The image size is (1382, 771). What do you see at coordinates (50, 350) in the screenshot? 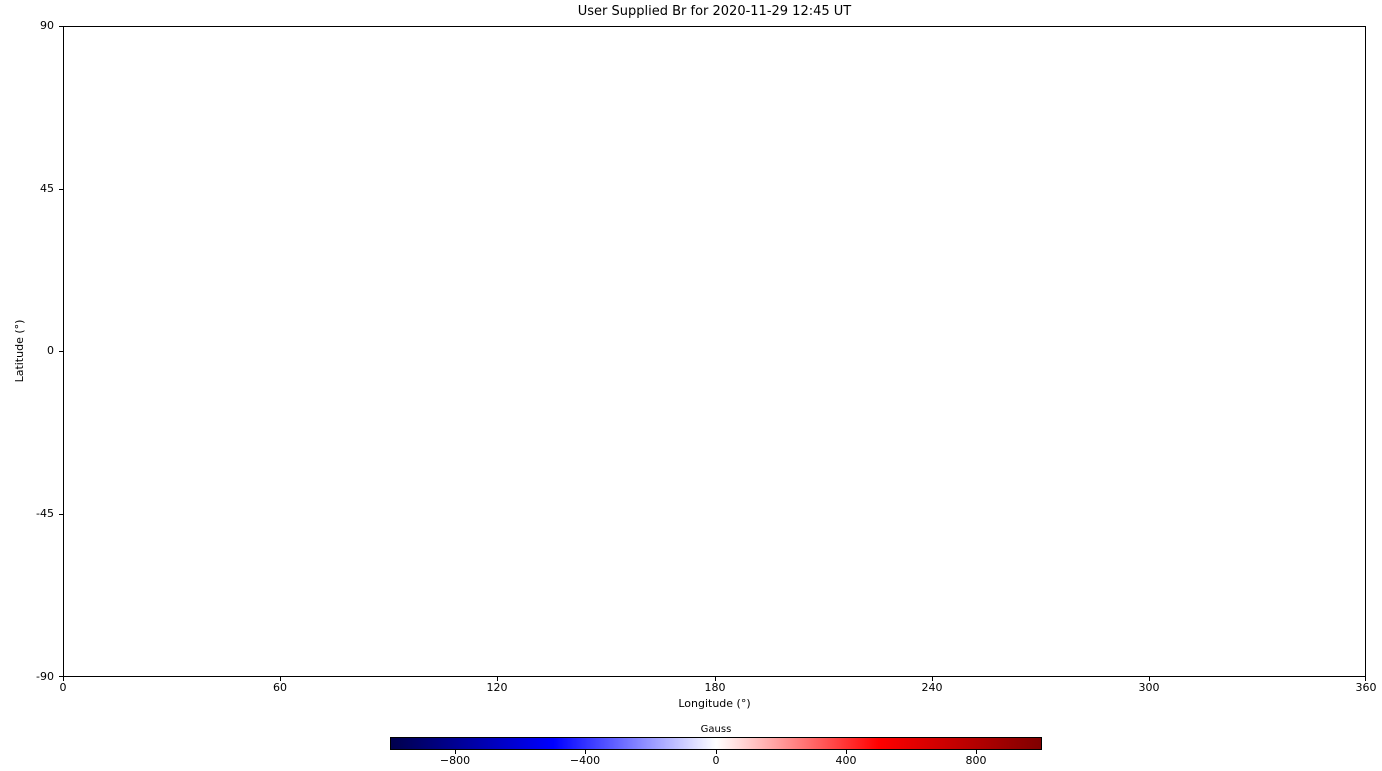
I see `y-tick-label: 0` at bounding box center [50, 350].